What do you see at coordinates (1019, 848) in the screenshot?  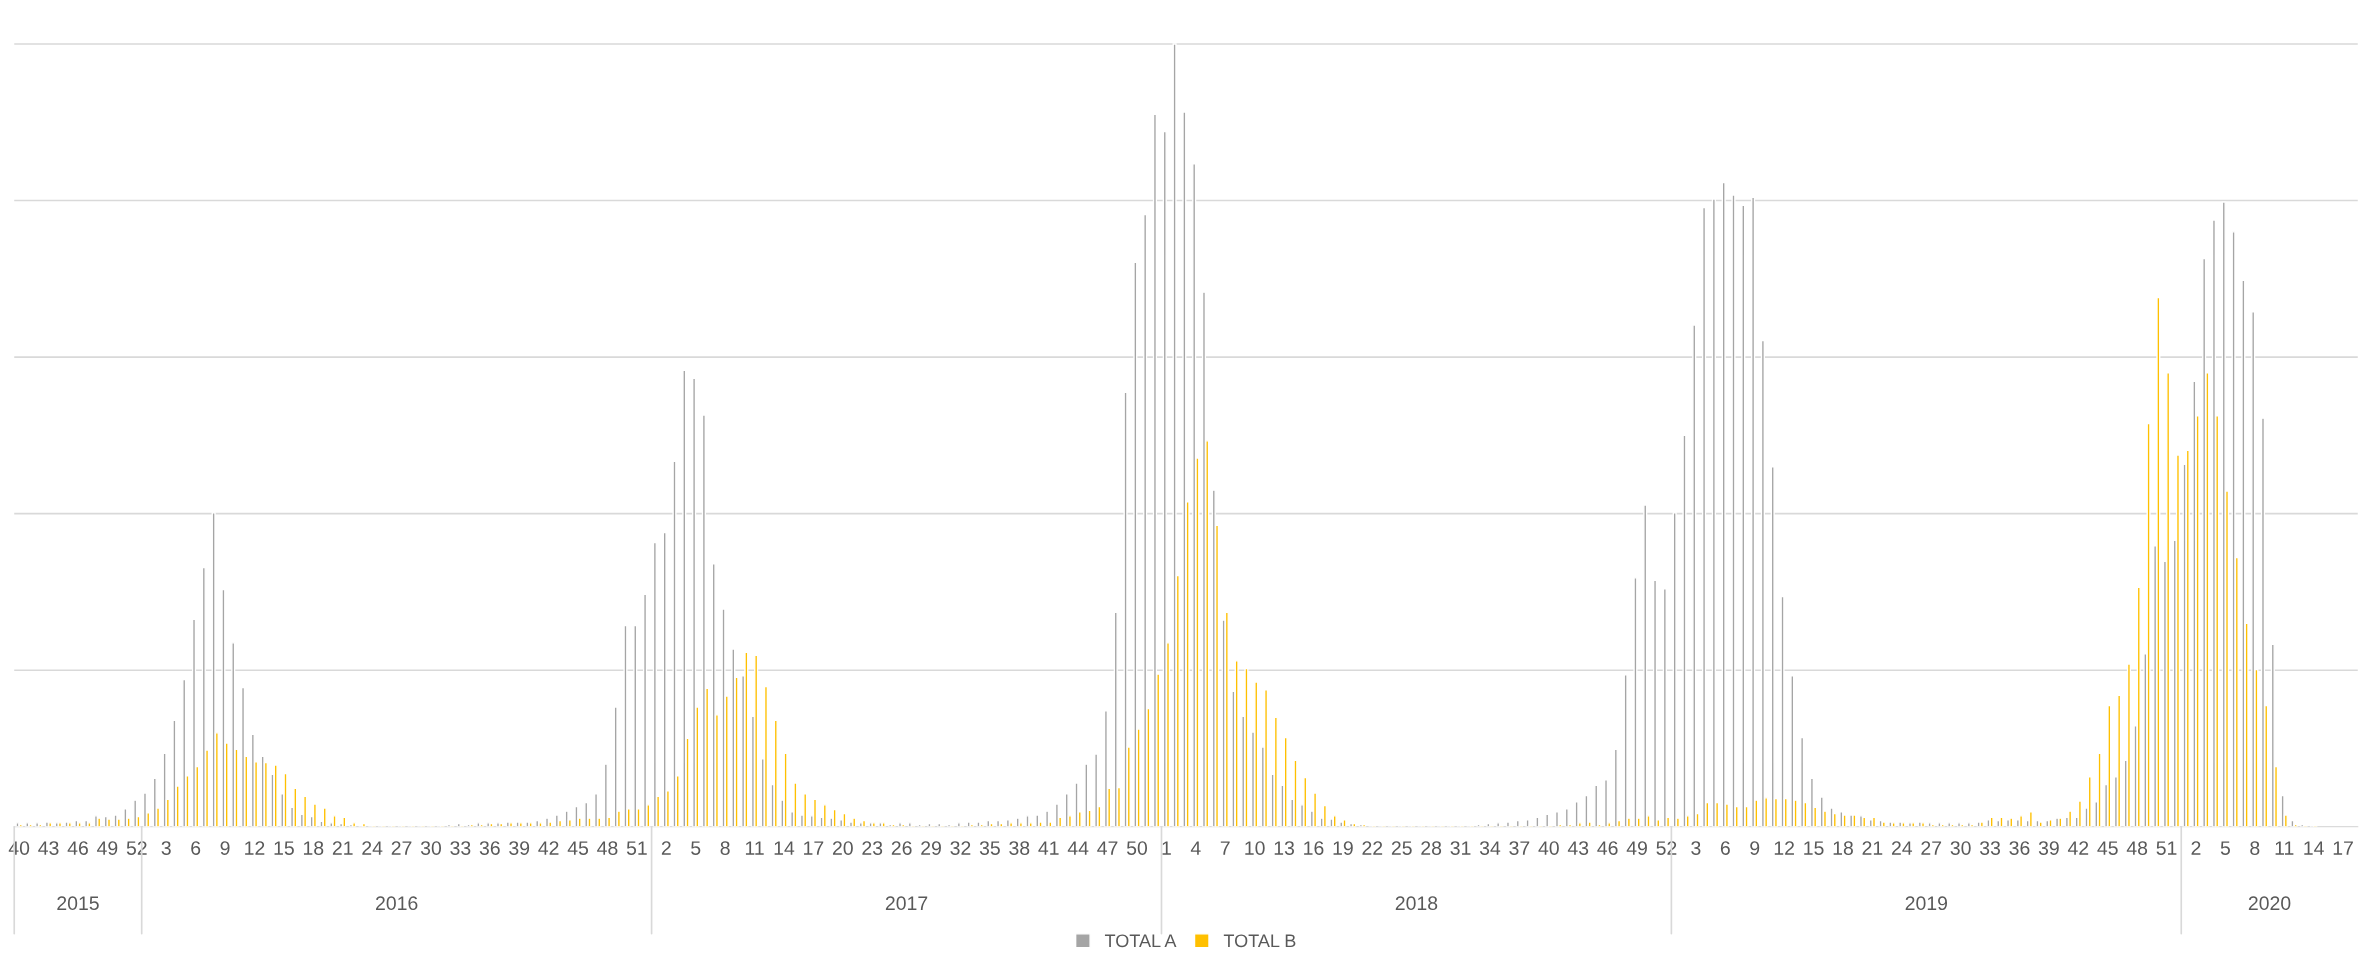 I see `x-tick-label: 38` at bounding box center [1019, 848].